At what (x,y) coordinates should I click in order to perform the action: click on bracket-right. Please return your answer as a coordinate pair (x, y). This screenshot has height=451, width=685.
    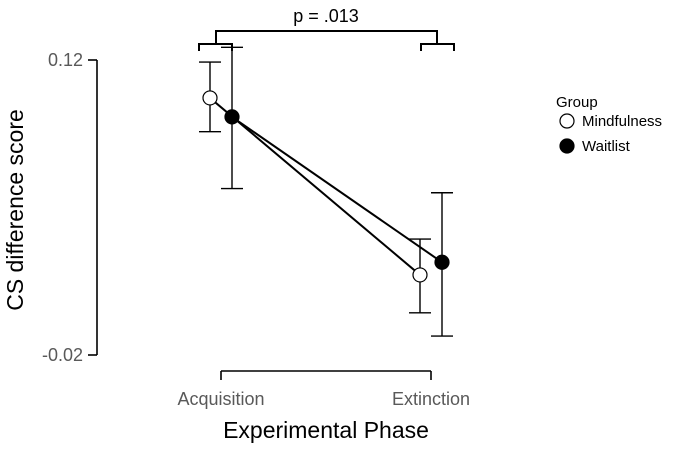
    Looking at the image, I should click on (437, 47).